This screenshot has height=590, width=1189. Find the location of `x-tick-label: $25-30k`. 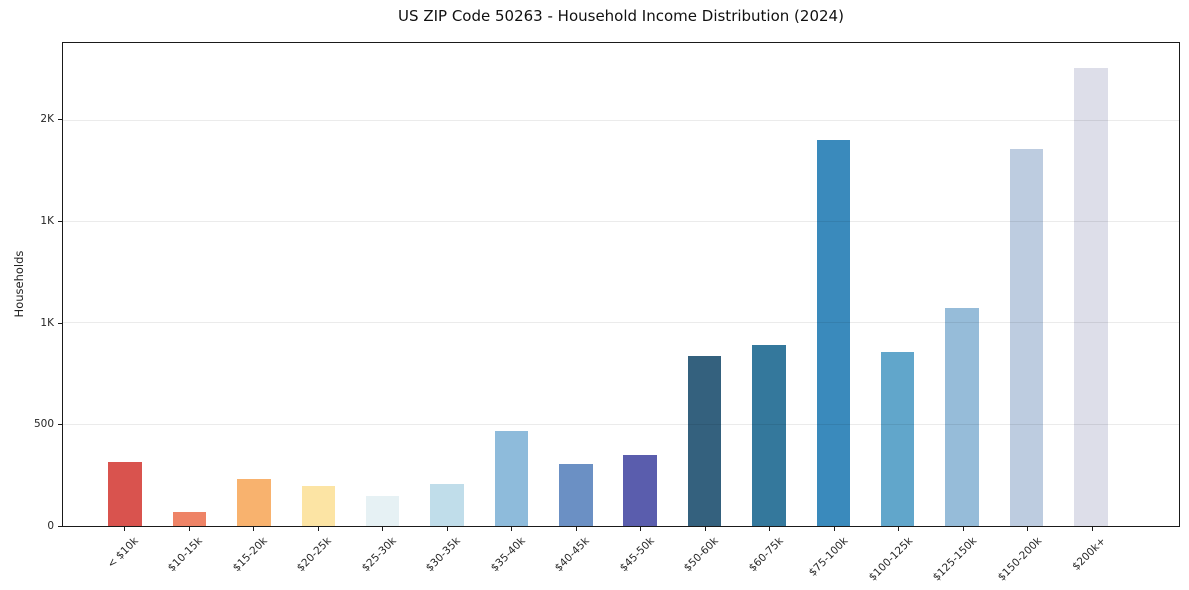

x-tick-label: $25-30k is located at coordinates (379, 555).